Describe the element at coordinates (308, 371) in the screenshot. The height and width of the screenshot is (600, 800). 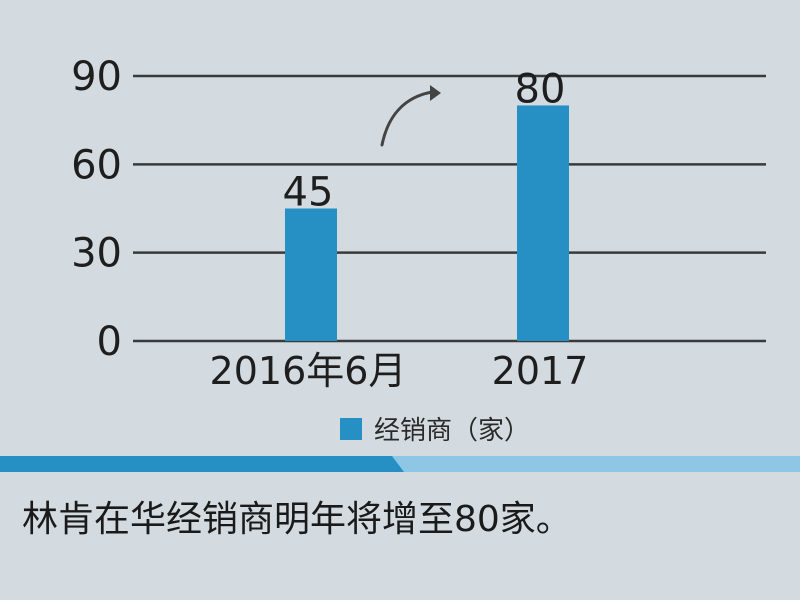
I see `x-tick-label: 2016年6月` at that location.